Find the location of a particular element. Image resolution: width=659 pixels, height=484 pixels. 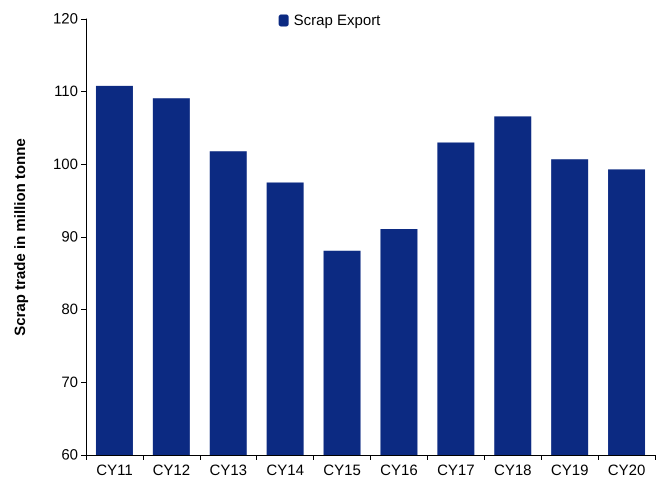

x-tick-label: CY14 is located at coordinates (285, 470).